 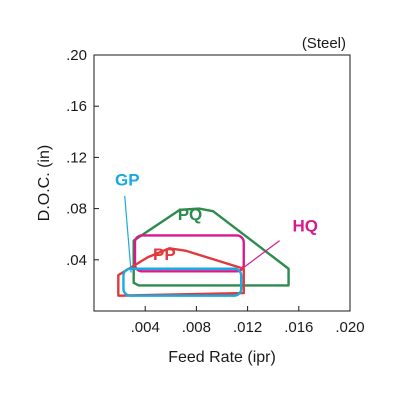 I want to click on y-tick-label: .04, so click(x=76, y=260).